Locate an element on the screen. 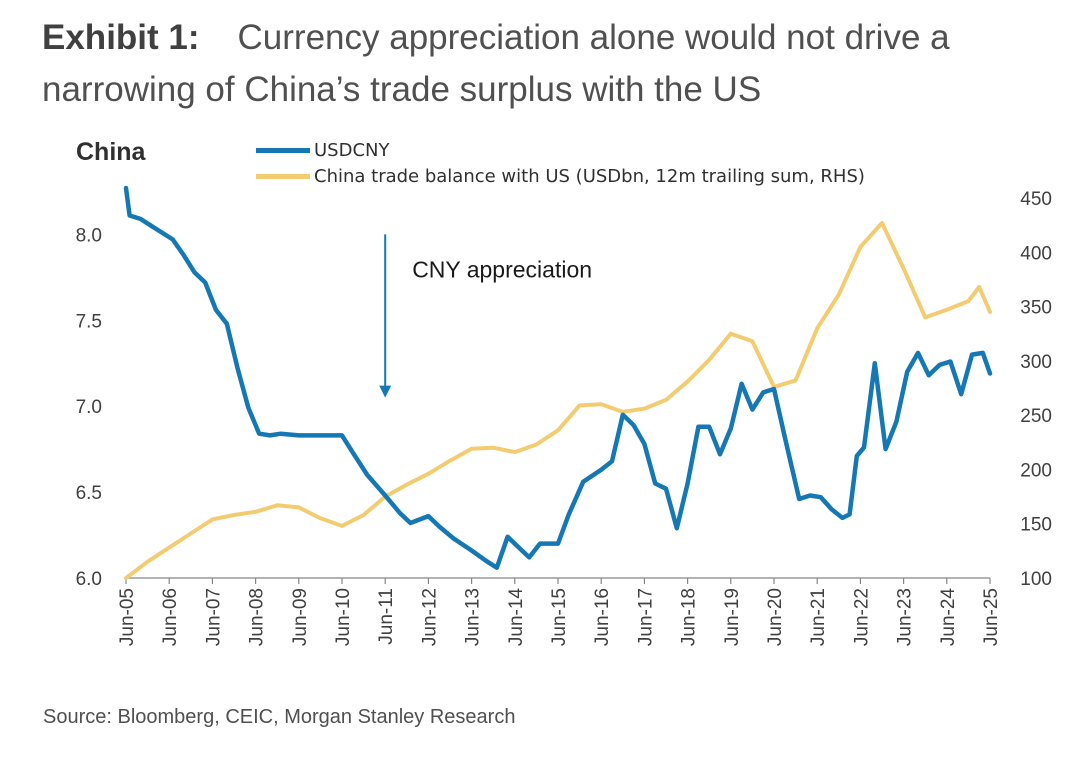 This screenshot has height=759, width=1080. x-tick-label: Jun-21 is located at coordinates (818, 617).